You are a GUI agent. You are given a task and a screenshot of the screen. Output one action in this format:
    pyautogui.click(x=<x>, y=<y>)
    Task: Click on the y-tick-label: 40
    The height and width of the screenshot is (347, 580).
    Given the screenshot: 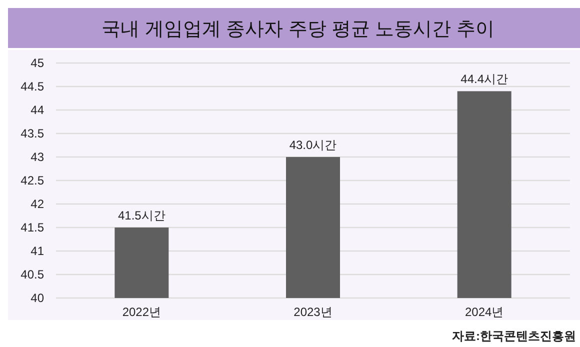 What is the action you would take?
    pyautogui.click(x=37, y=298)
    